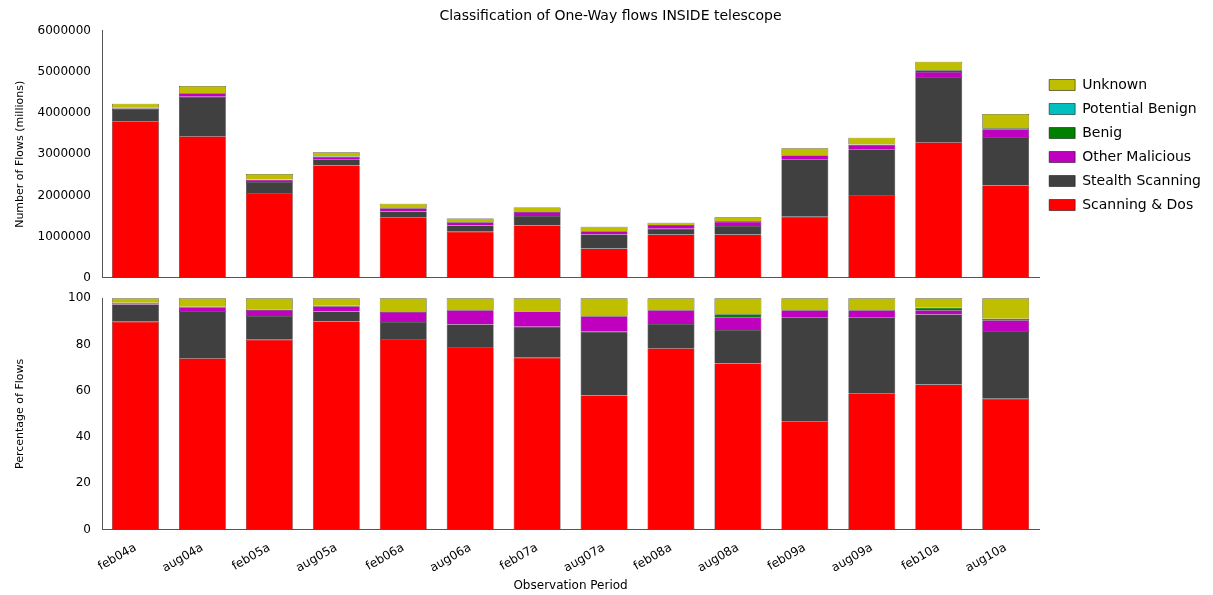 Image resolution: width=1213 pixels, height=595 pixels. I want to click on legend-label: Scanning & Dos, so click(1138, 203).